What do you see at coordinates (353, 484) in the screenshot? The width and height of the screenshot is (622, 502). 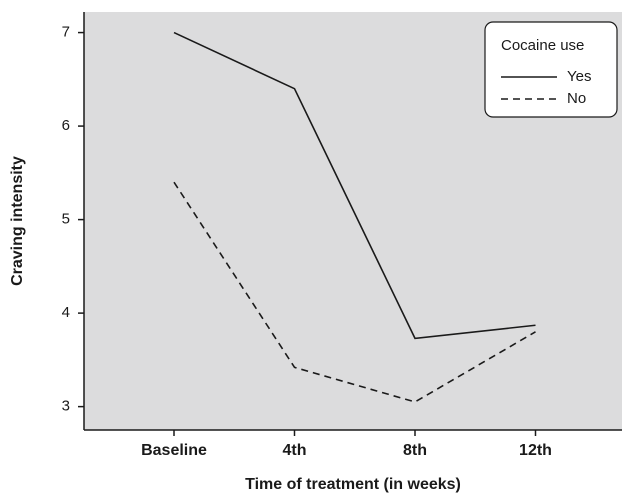 I see `x-axis-title: Time of treatment (in weeks)` at bounding box center [353, 484].